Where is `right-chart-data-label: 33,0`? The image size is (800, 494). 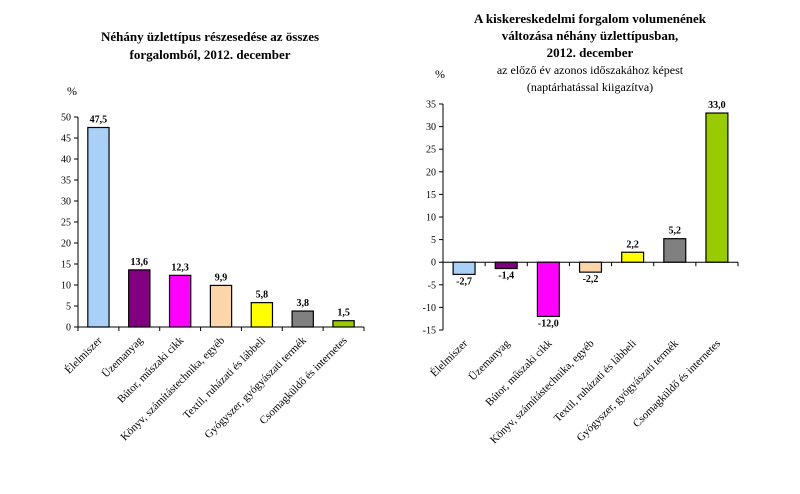 right-chart-data-label: 33,0 is located at coordinates (717, 105).